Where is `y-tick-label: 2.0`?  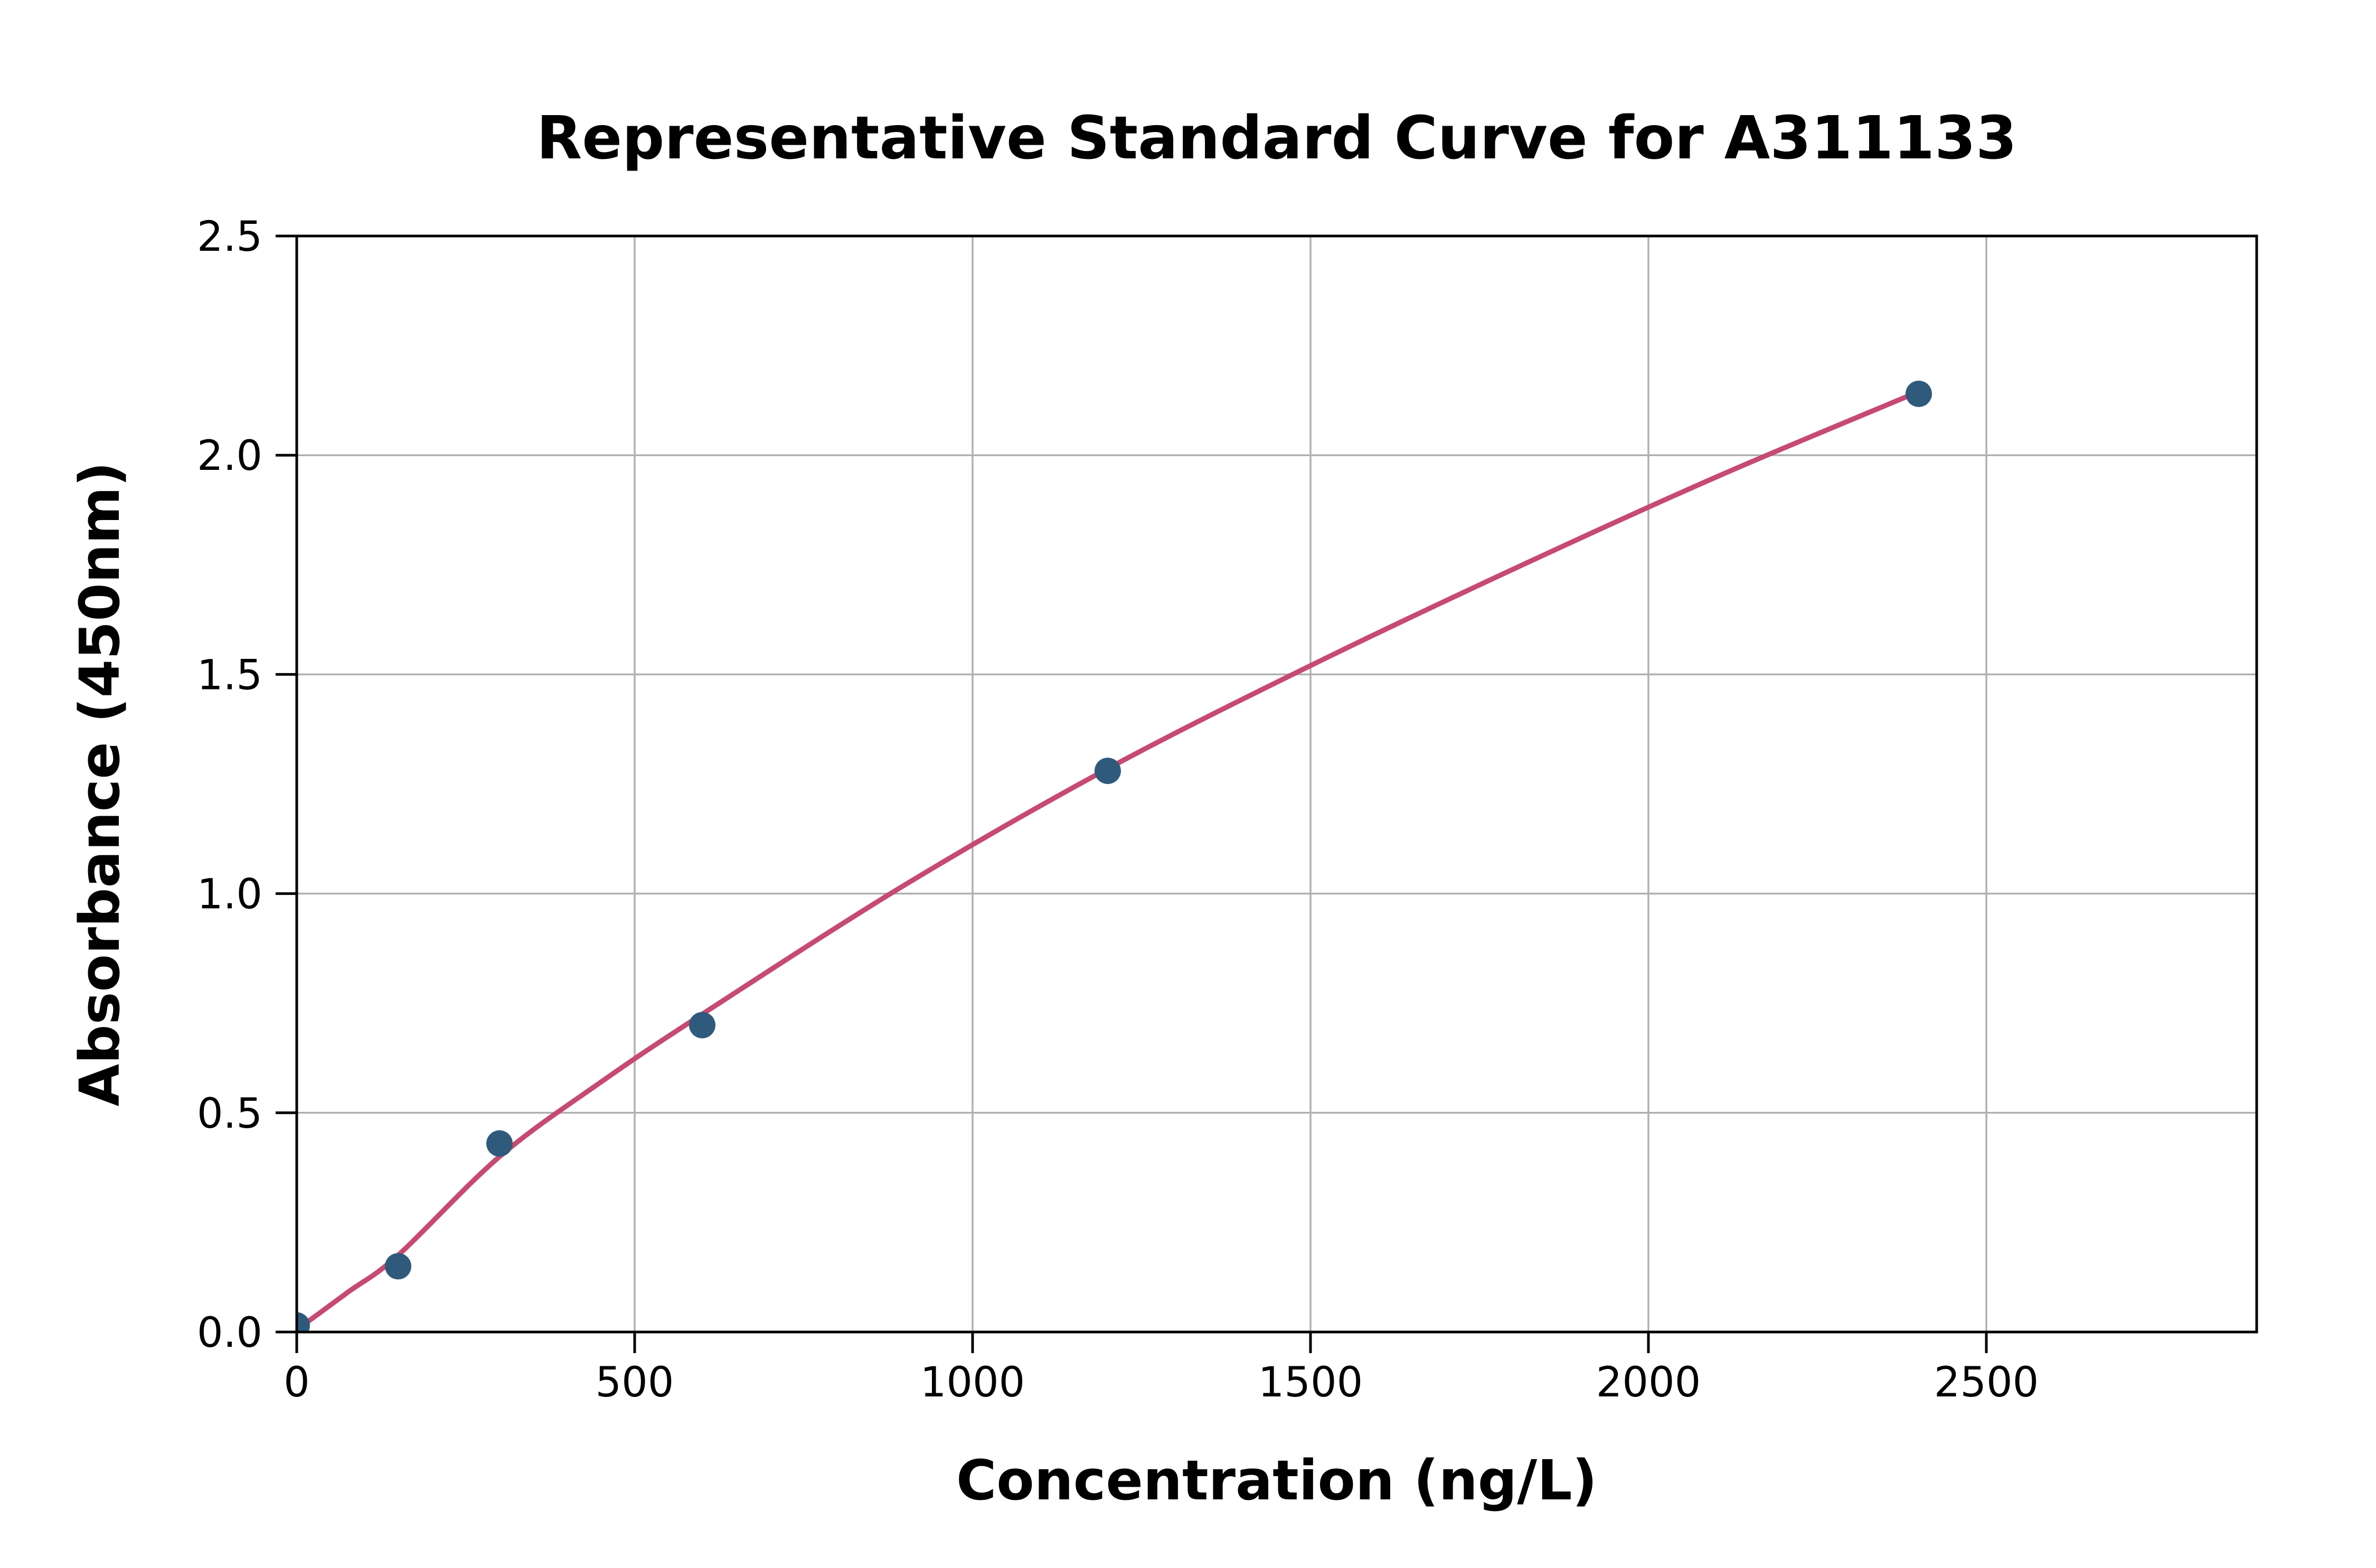
y-tick-label: 2.0 is located at coordinates (230, 456).